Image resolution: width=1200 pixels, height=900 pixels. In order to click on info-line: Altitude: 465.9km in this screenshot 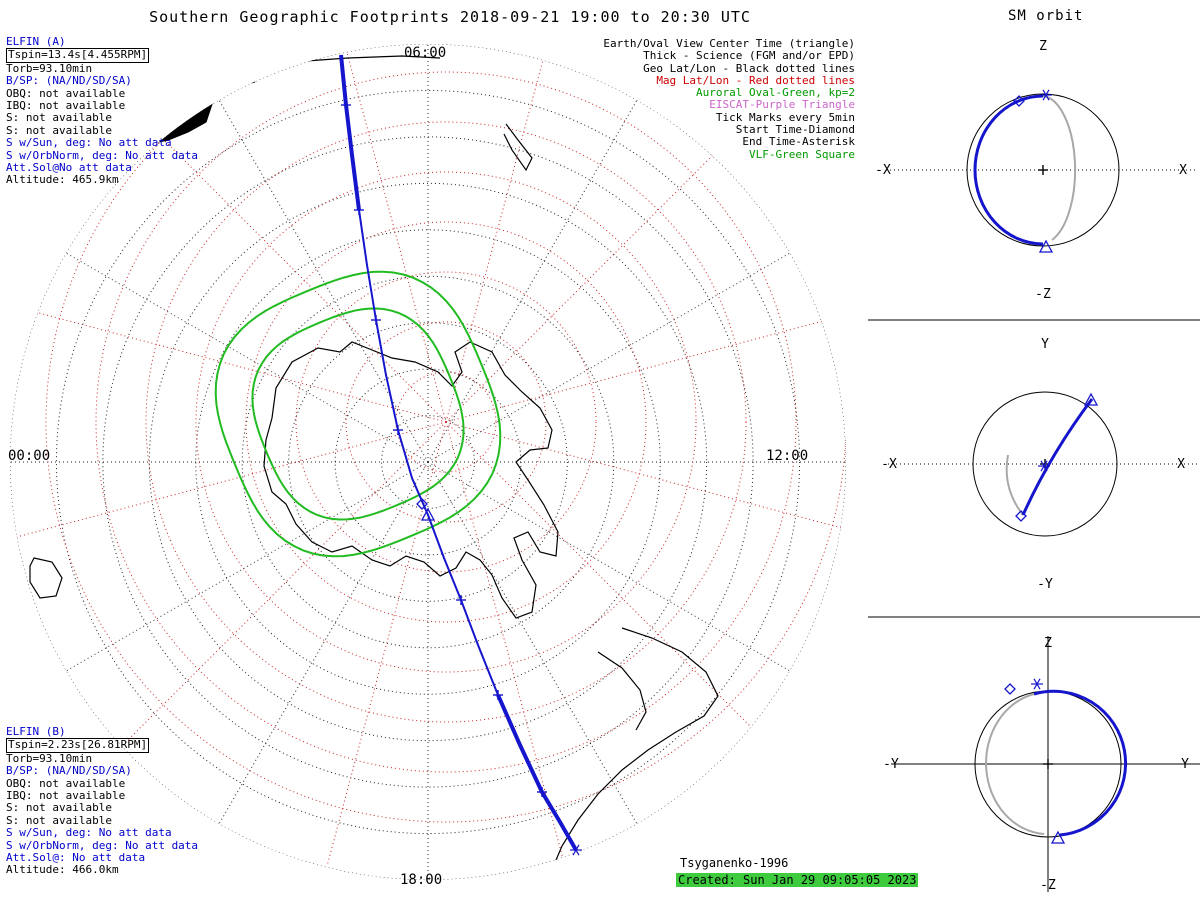, I will do `click(62, 180)`.